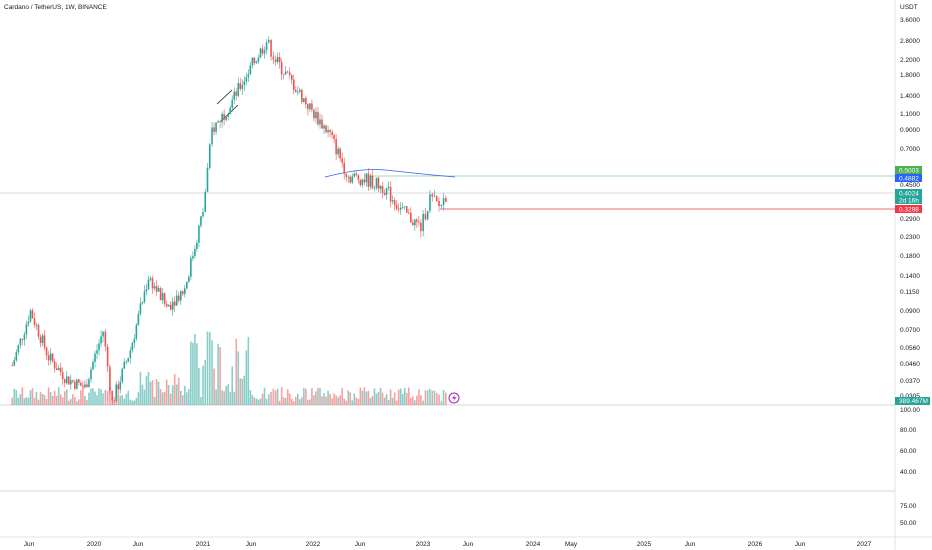 The width and height of the screenshot is (932, 550). Describe the element at coordinates (454, 398) in the screenshot. I see `lightning-icon` at that location.